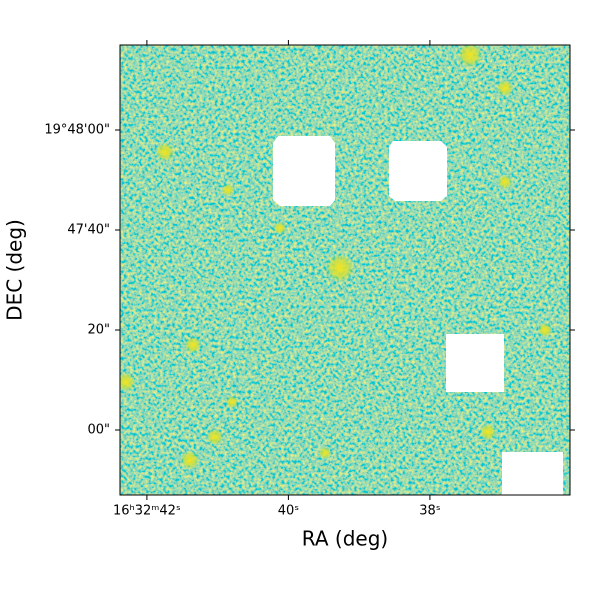 The width and height of the screenshot is (600, 604). Describe the element at coordinates (430, 511) in the screenshot. I see `x-tick-label: 38ˢ` at that location.